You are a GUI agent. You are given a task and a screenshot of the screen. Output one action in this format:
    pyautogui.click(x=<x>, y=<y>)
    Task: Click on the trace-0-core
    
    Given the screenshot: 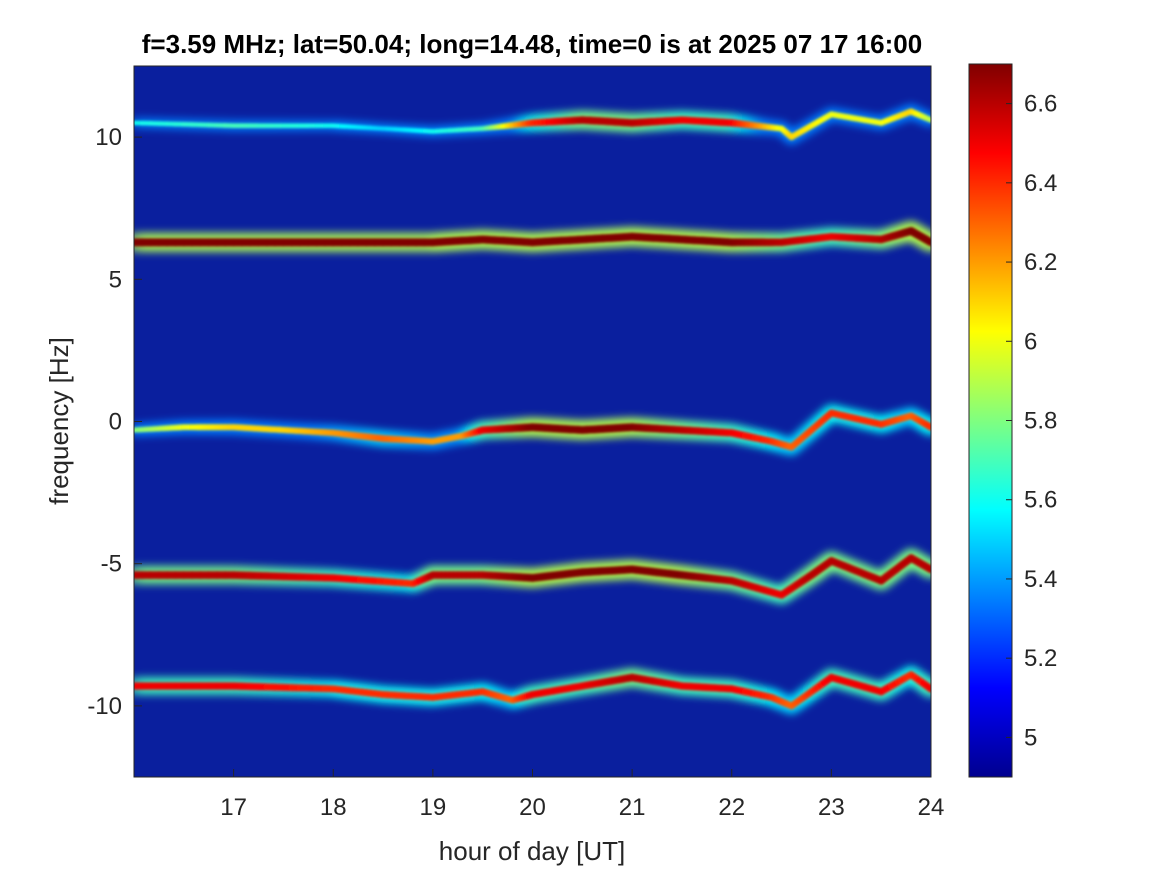 What is the action you would take?
    pyautogui.click(x=532, y=124)
    